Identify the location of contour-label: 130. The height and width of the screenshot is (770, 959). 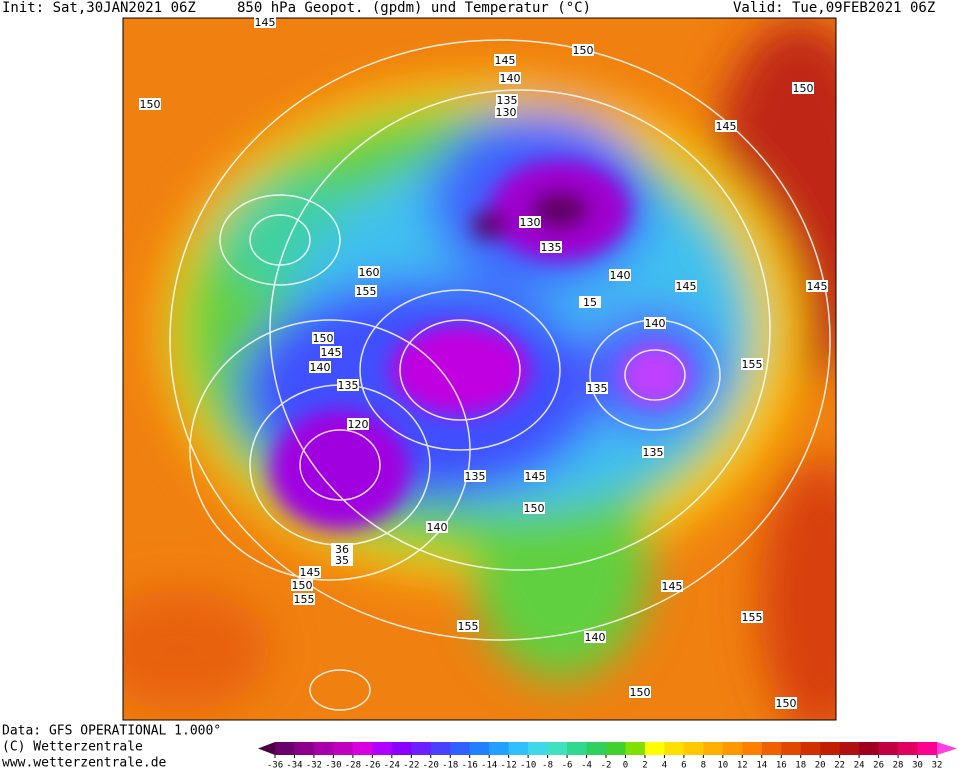
(530, 222).